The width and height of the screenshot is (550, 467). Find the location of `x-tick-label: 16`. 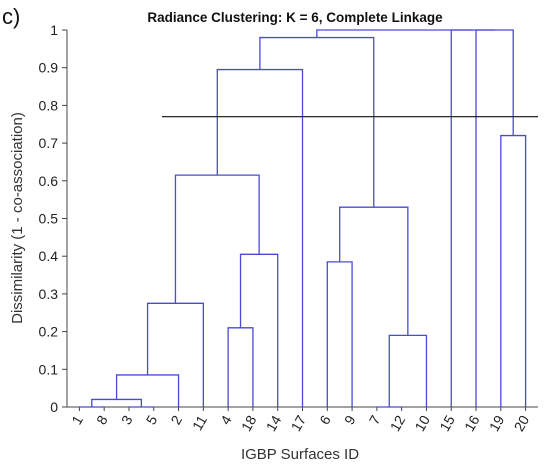

x-tick-label: 16 is located at coordinates (472, 423).